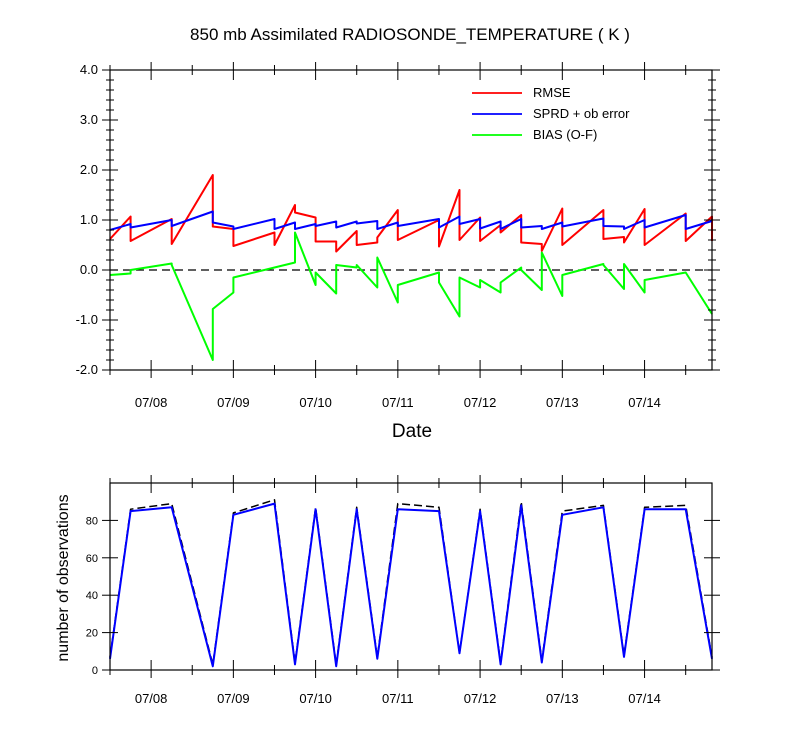 This screenshot has width=800, height=750. Describe the element at coordinates (92, 521) in the screenshot. I see `y-tick-label: 80` at that location.